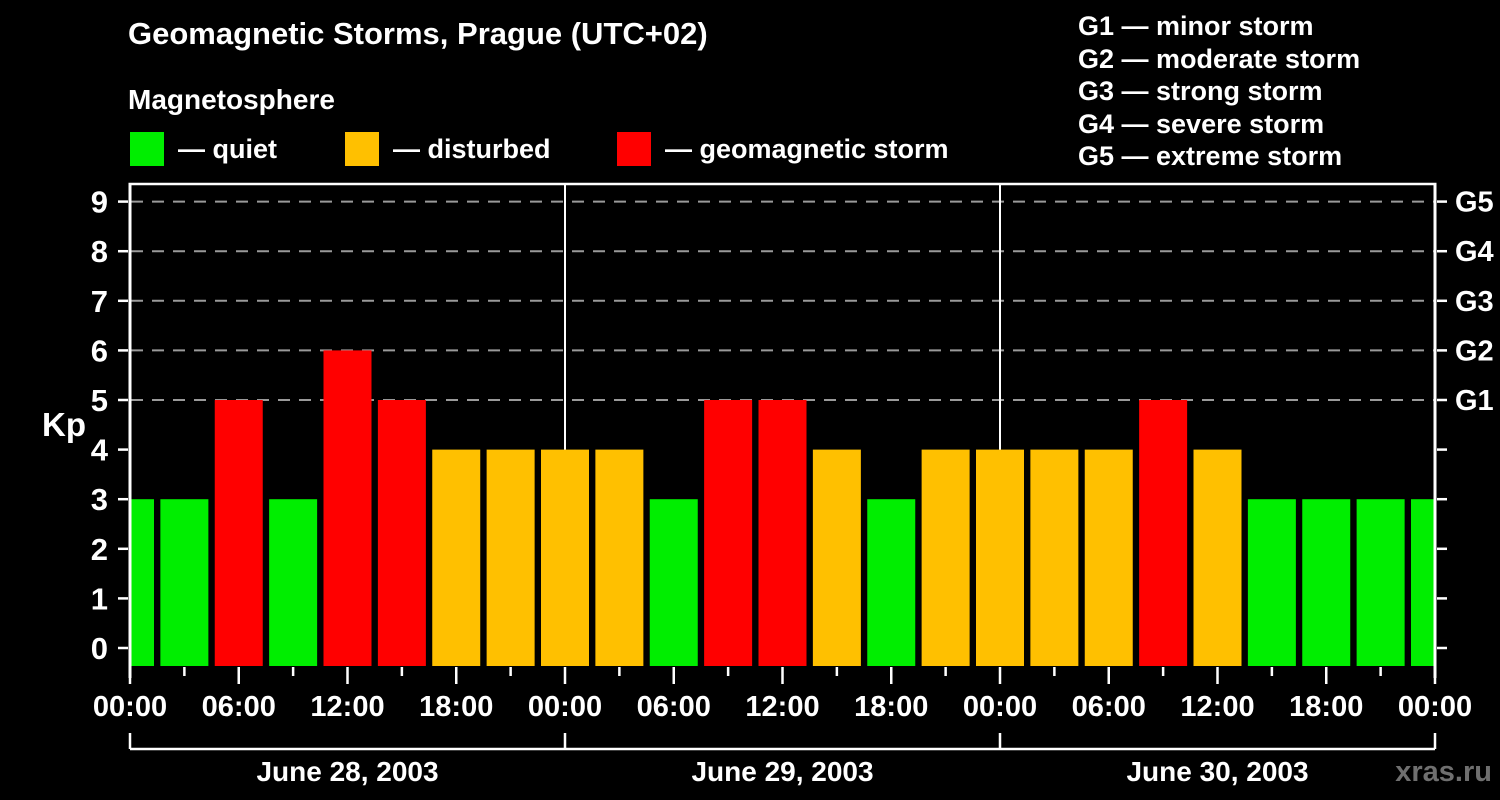  I want to click on storm-scale-item-g3: G3 — strong storm, so click(1200, 91).